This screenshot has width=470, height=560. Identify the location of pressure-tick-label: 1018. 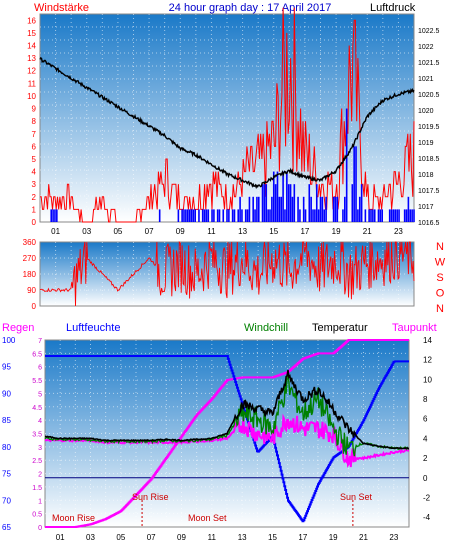
(426, 175).